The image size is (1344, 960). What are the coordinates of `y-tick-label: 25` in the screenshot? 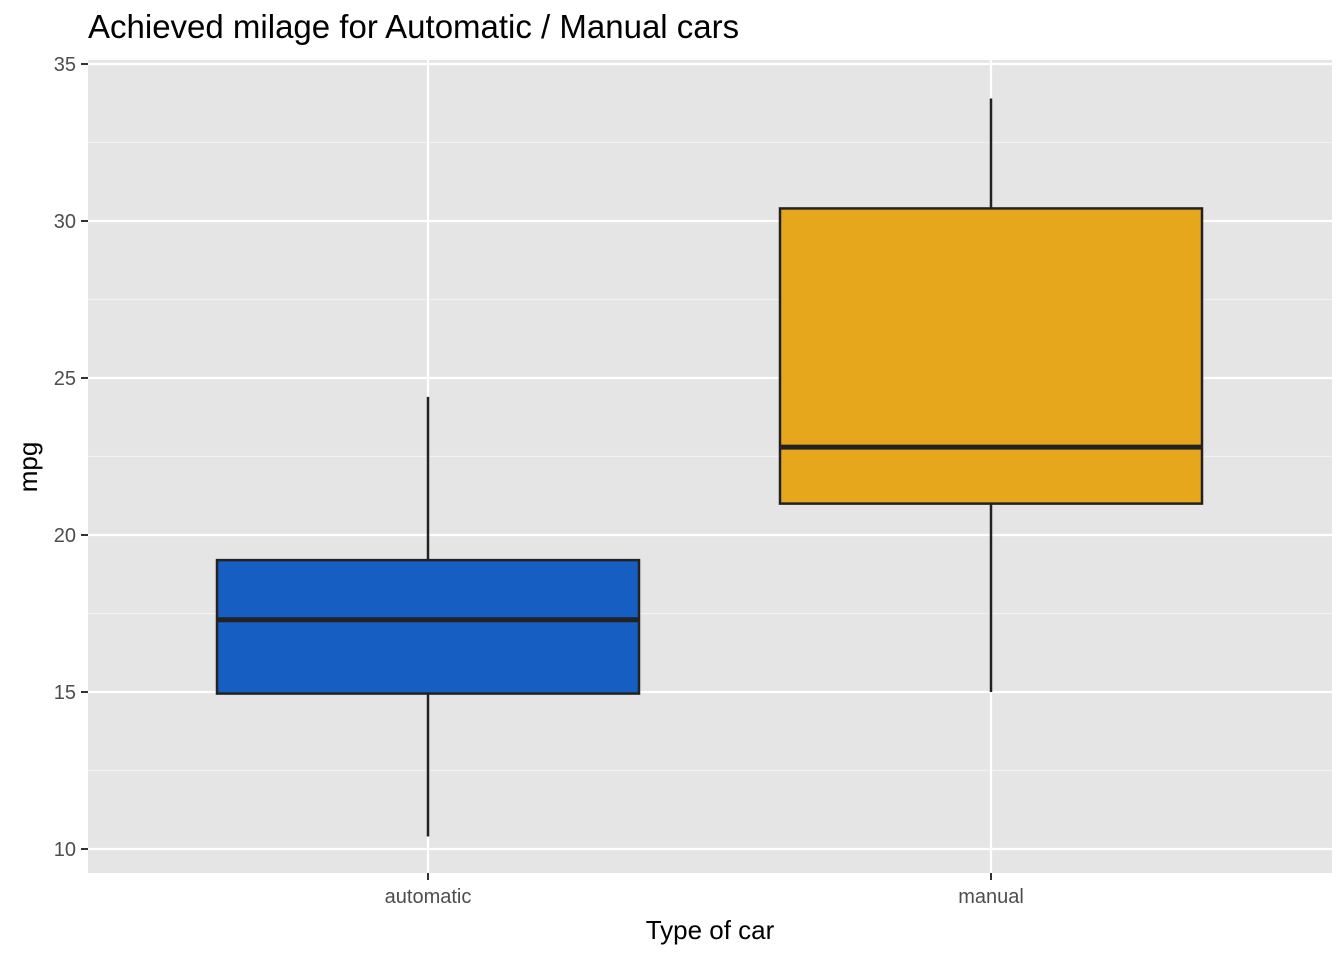 It's located at (65, 379).